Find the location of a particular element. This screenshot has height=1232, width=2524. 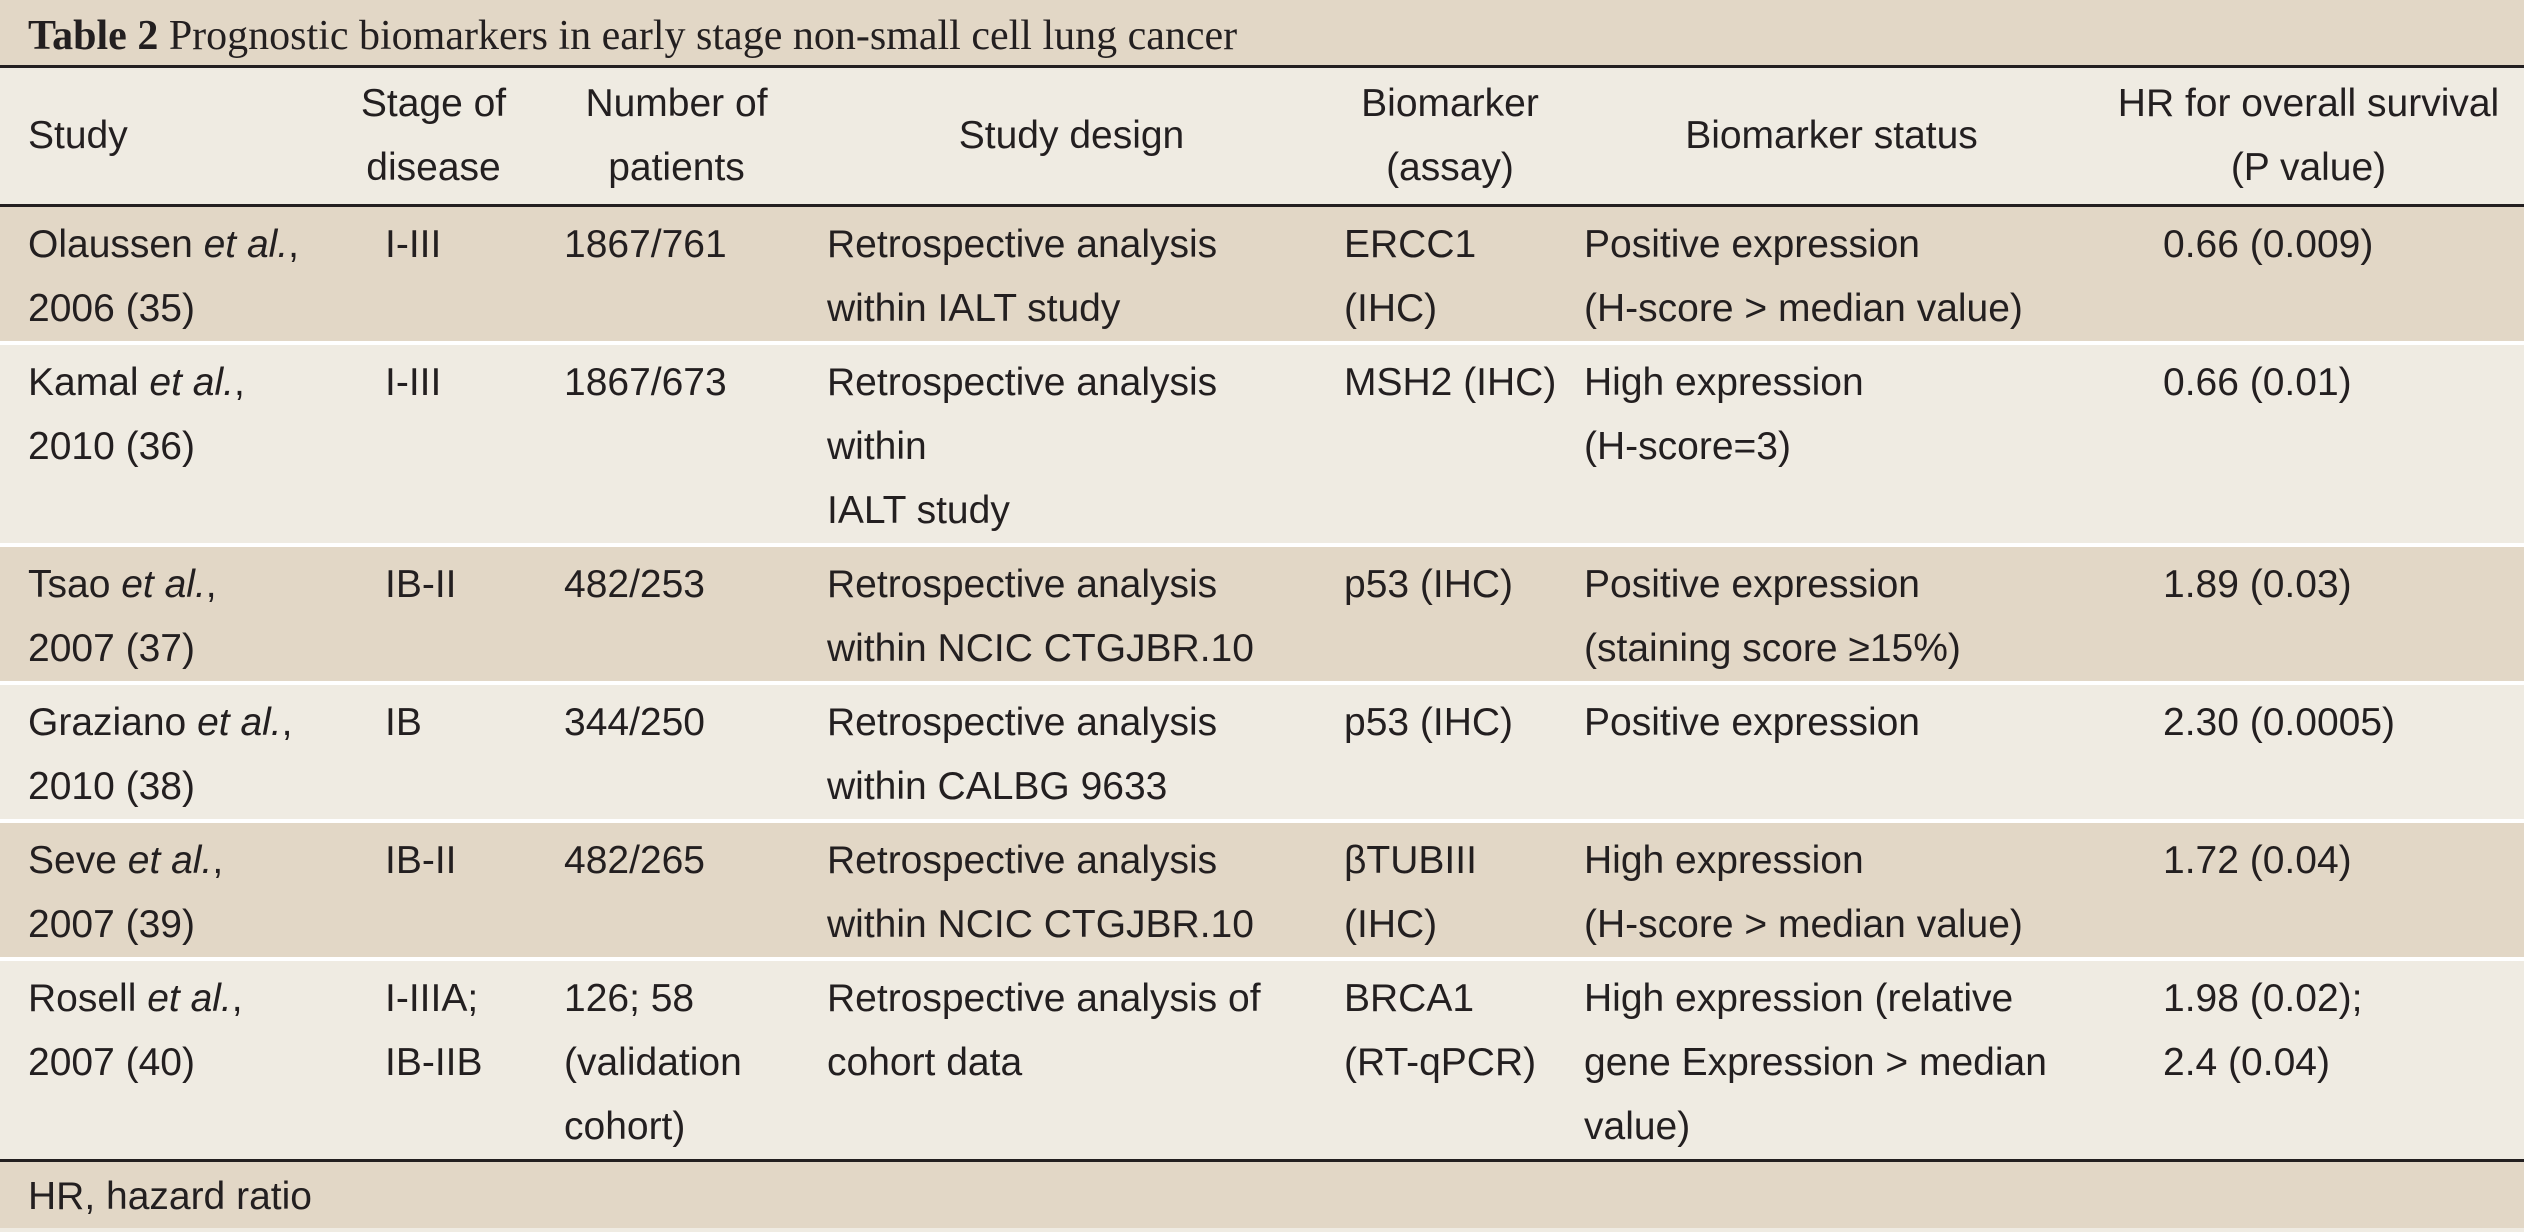

cell-biomarker: βTUBIII (IHC) is located at coordinates (1410, 892).